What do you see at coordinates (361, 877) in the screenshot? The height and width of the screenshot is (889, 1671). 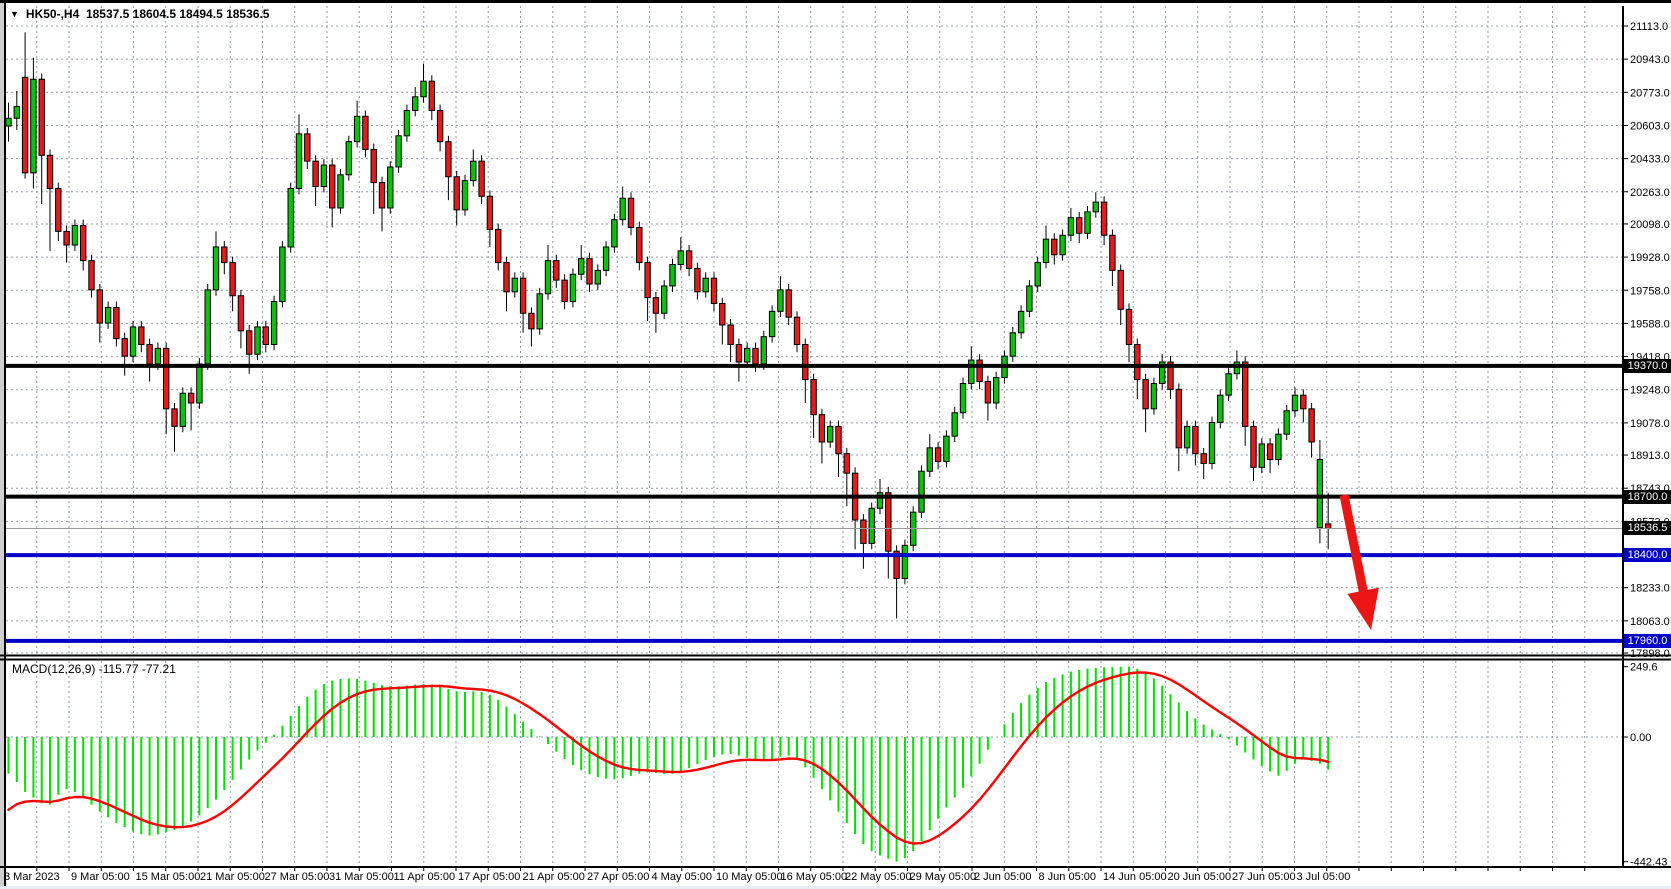 I see `time-axis-label: 31 Mar 05:00` at bounding box center [361, 877].